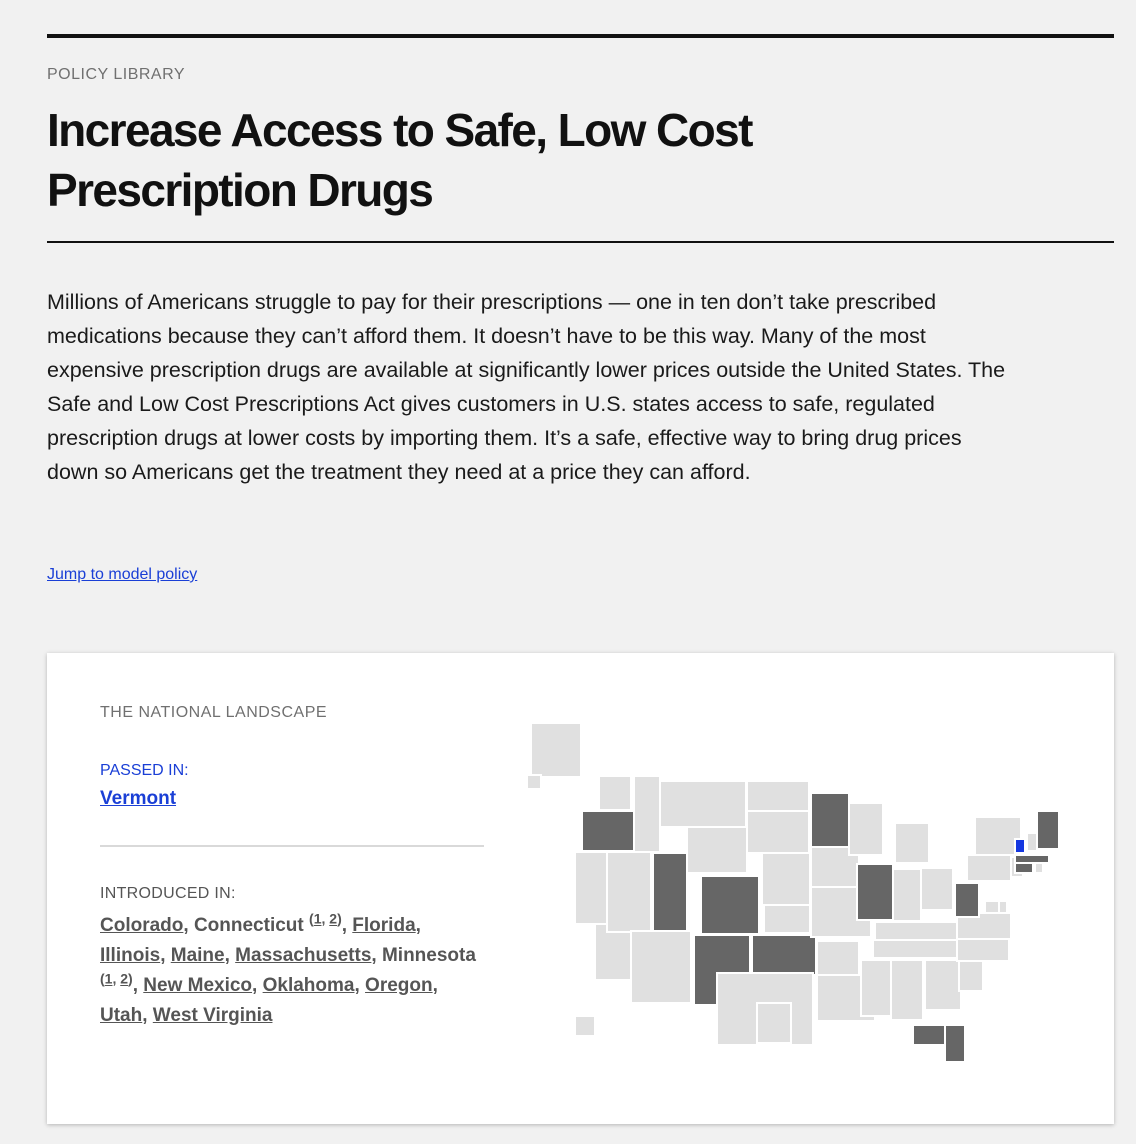  Describe the element at coordinates (876, 988) in the screenshot. I see `state-ms` at that location.